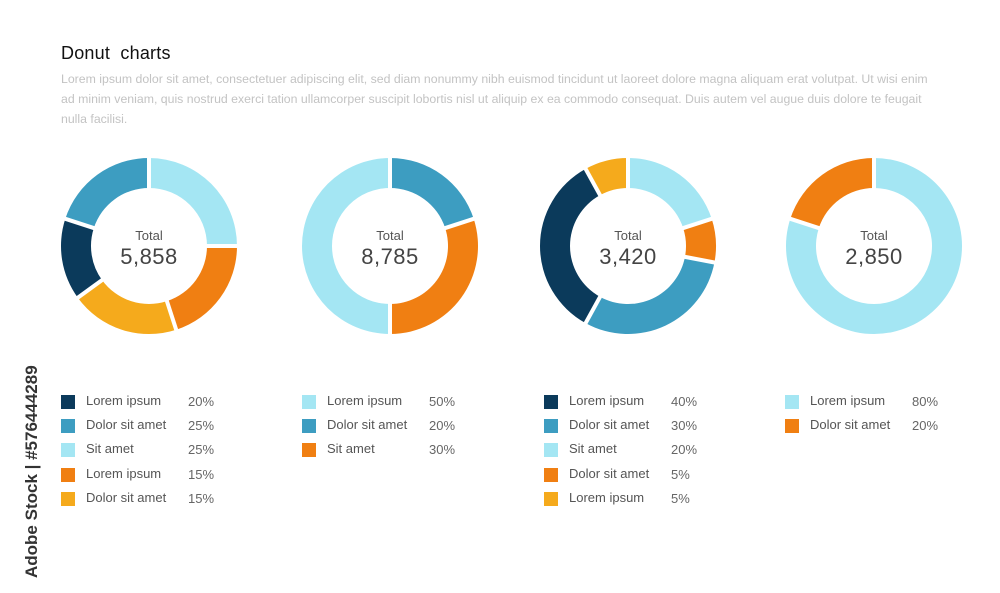 Image resolution: width=1000 pixels, height=593 pixels. I want to click on donut-chart-3: Total 3,420, so click(628, 246).